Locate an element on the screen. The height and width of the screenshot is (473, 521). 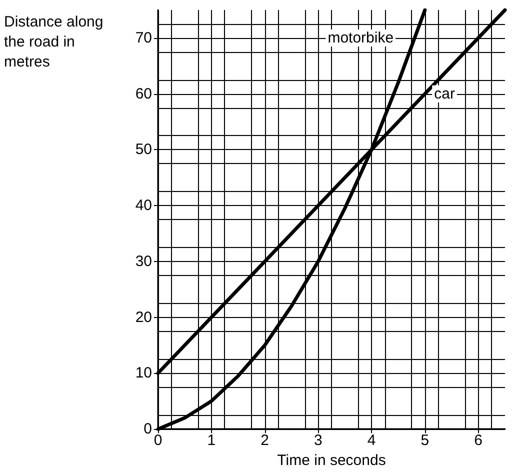
x-tick-label: 3 is located at coordinates (318, 441).